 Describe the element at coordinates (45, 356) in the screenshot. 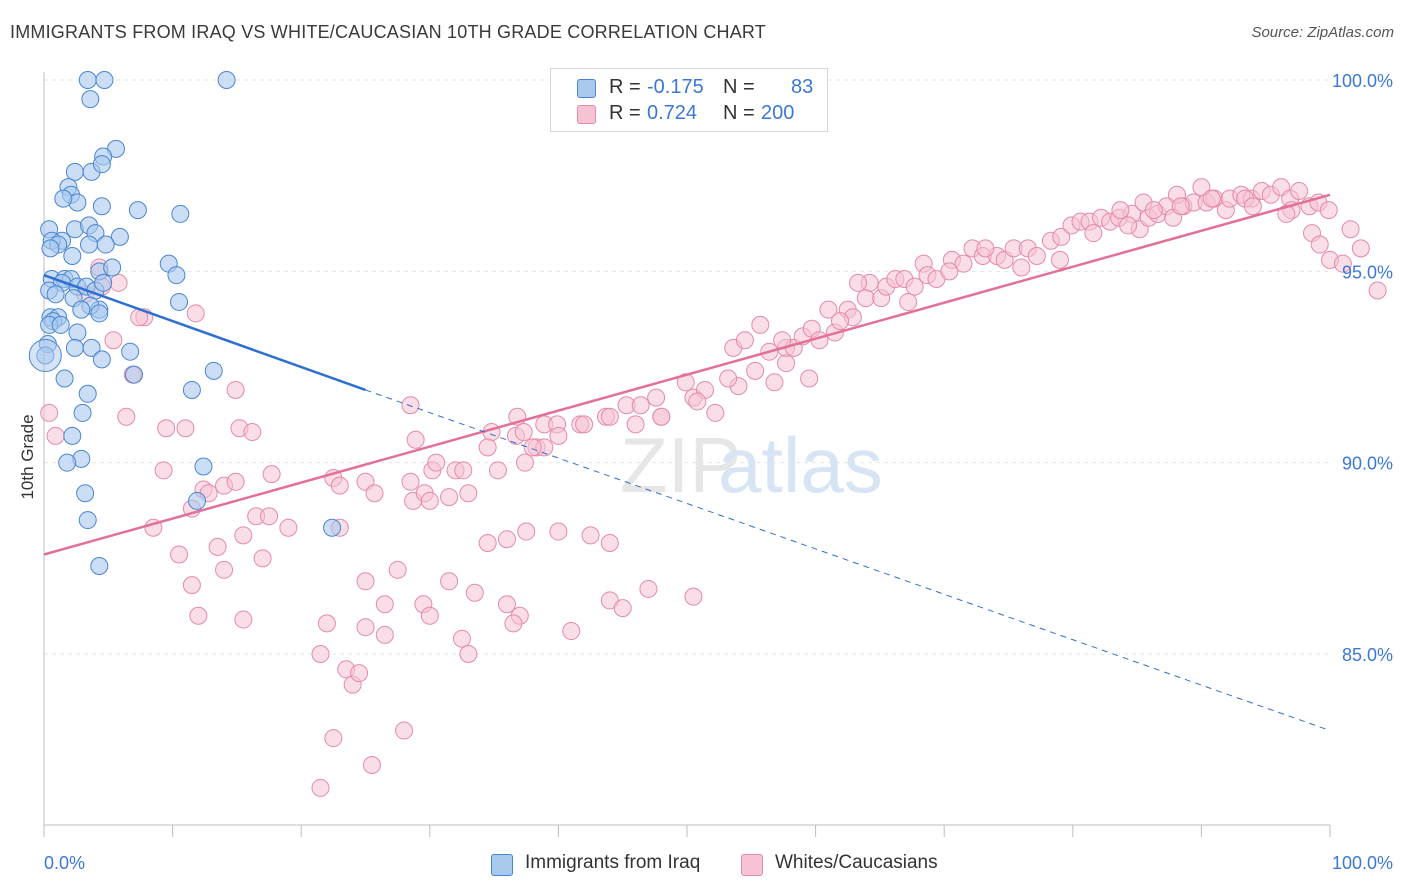

I see `data-point-blue-large` at that location.